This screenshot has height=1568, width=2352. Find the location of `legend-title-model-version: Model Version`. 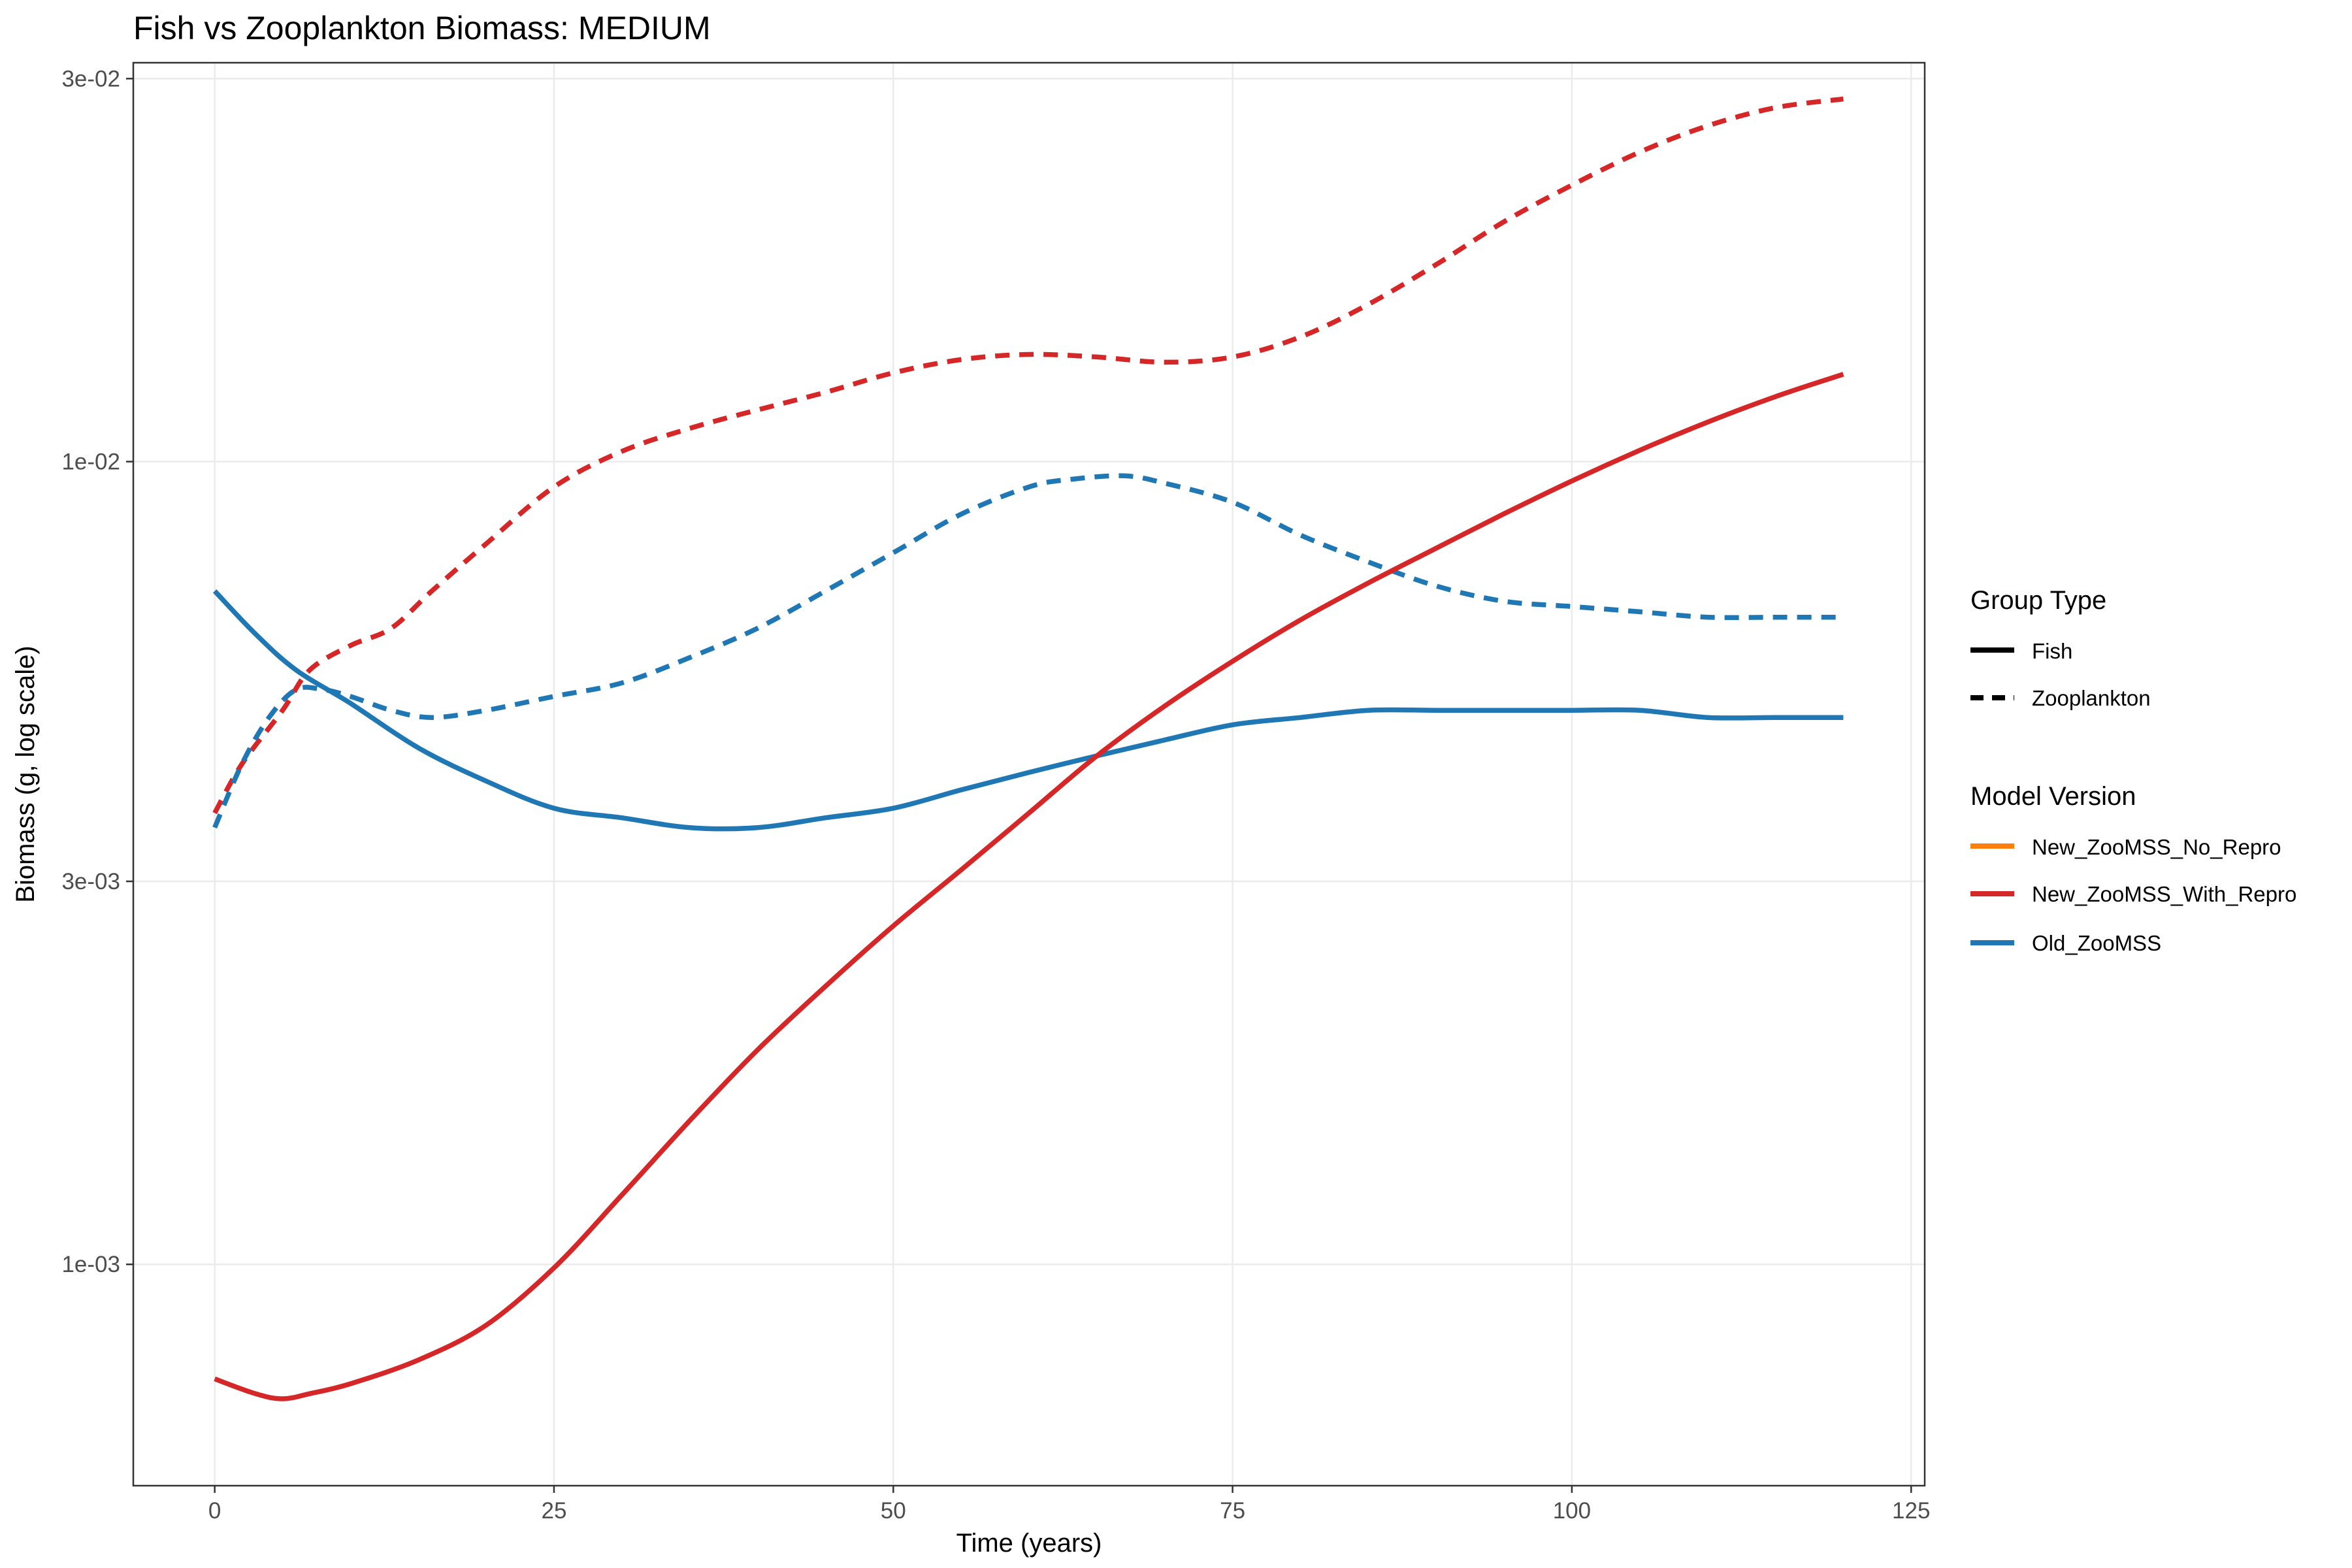

legend-title-model-version: Model Version is located at coordinates (2053, 796).